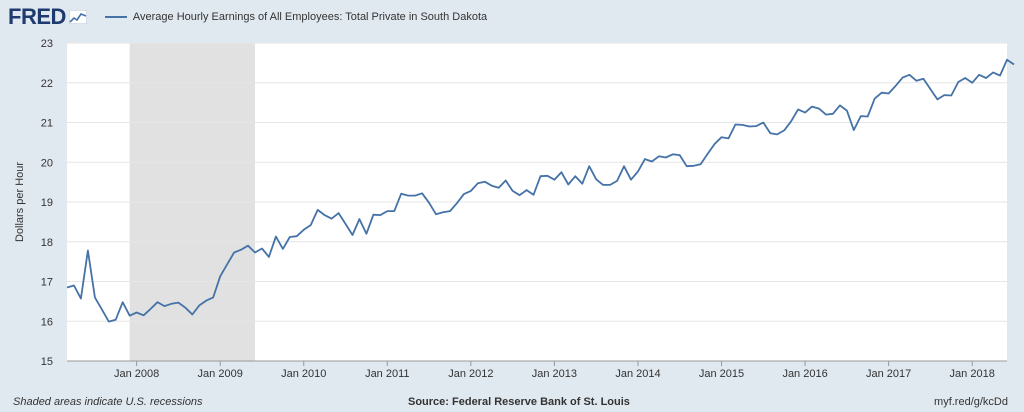 The image size is (1024, 412). Describe the element at coordinates (47, 362) in the screenshot. I see `y-tick-label: 15` at that location.